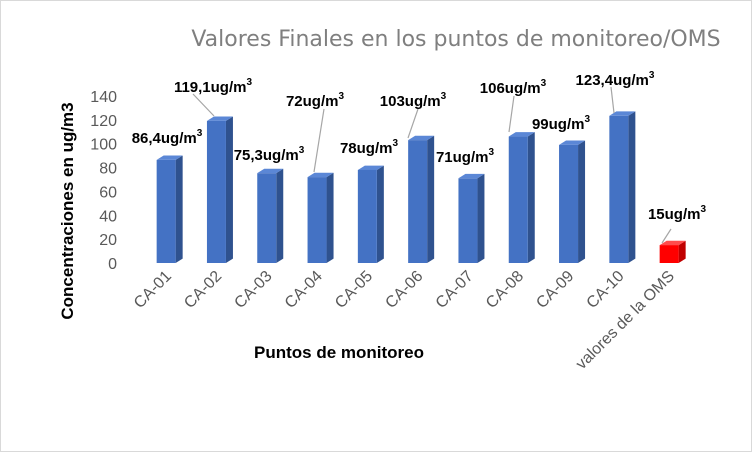  I want to click on x-tick-label: CA-04, so click(304, 290).